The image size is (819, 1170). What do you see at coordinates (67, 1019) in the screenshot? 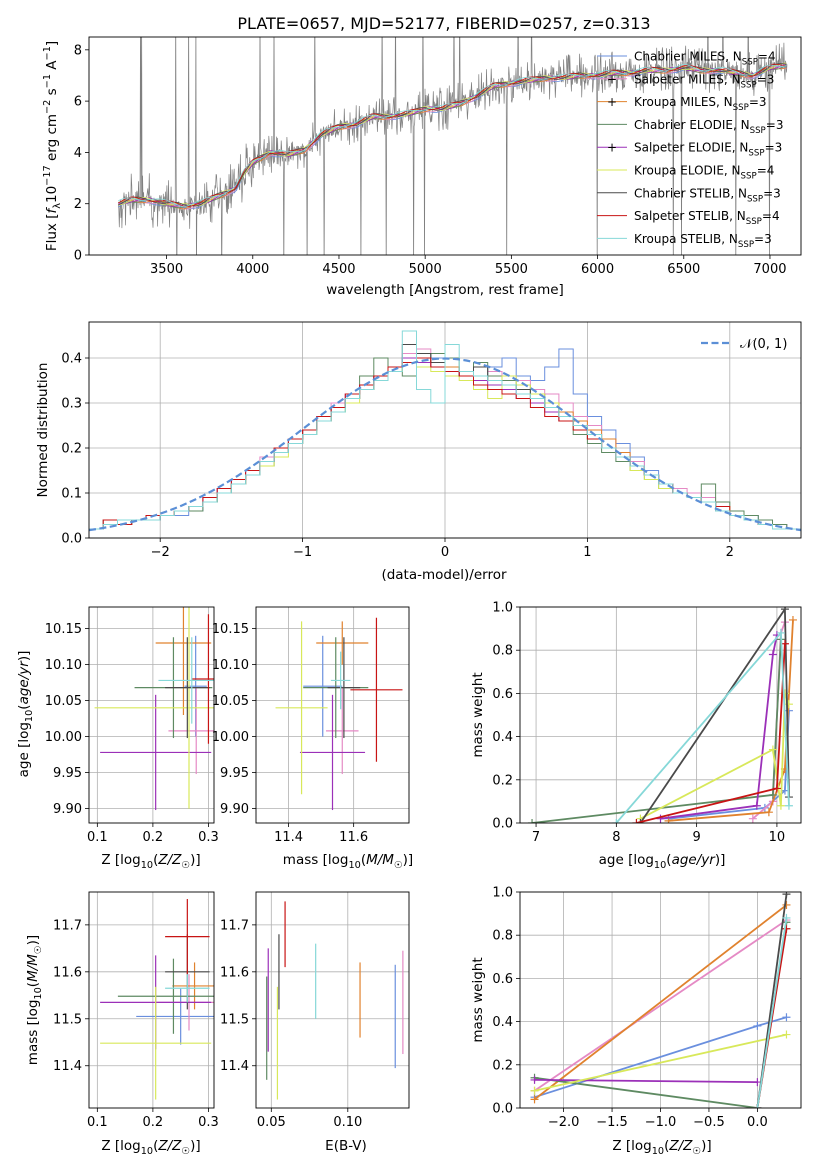
I see `y-tick-label: 11.5` at bounding box center [67, 1019].